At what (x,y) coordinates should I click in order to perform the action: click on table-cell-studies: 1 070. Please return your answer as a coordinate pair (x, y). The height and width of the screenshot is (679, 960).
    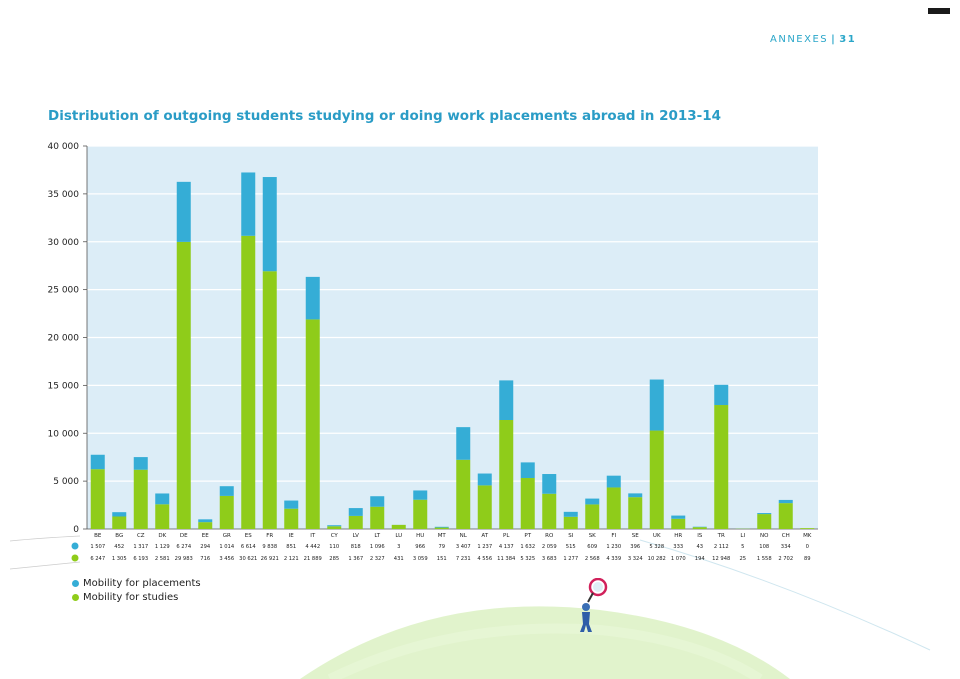
    Looking at the image, I should click on (678, 559).